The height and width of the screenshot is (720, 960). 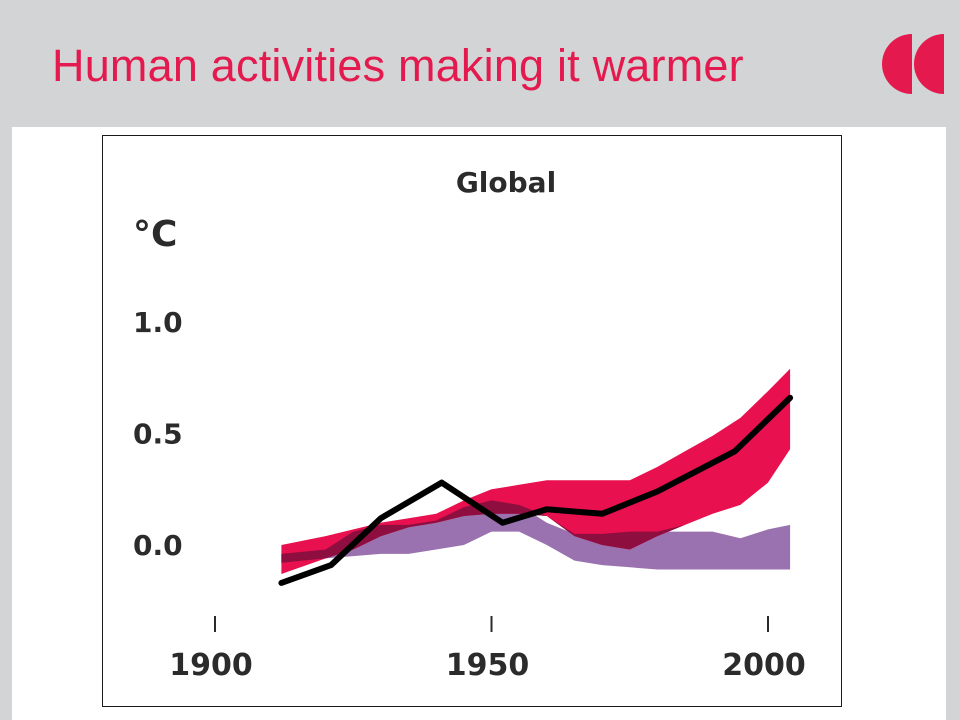 I want to click on logo-icon, so click(x=913, y=64).